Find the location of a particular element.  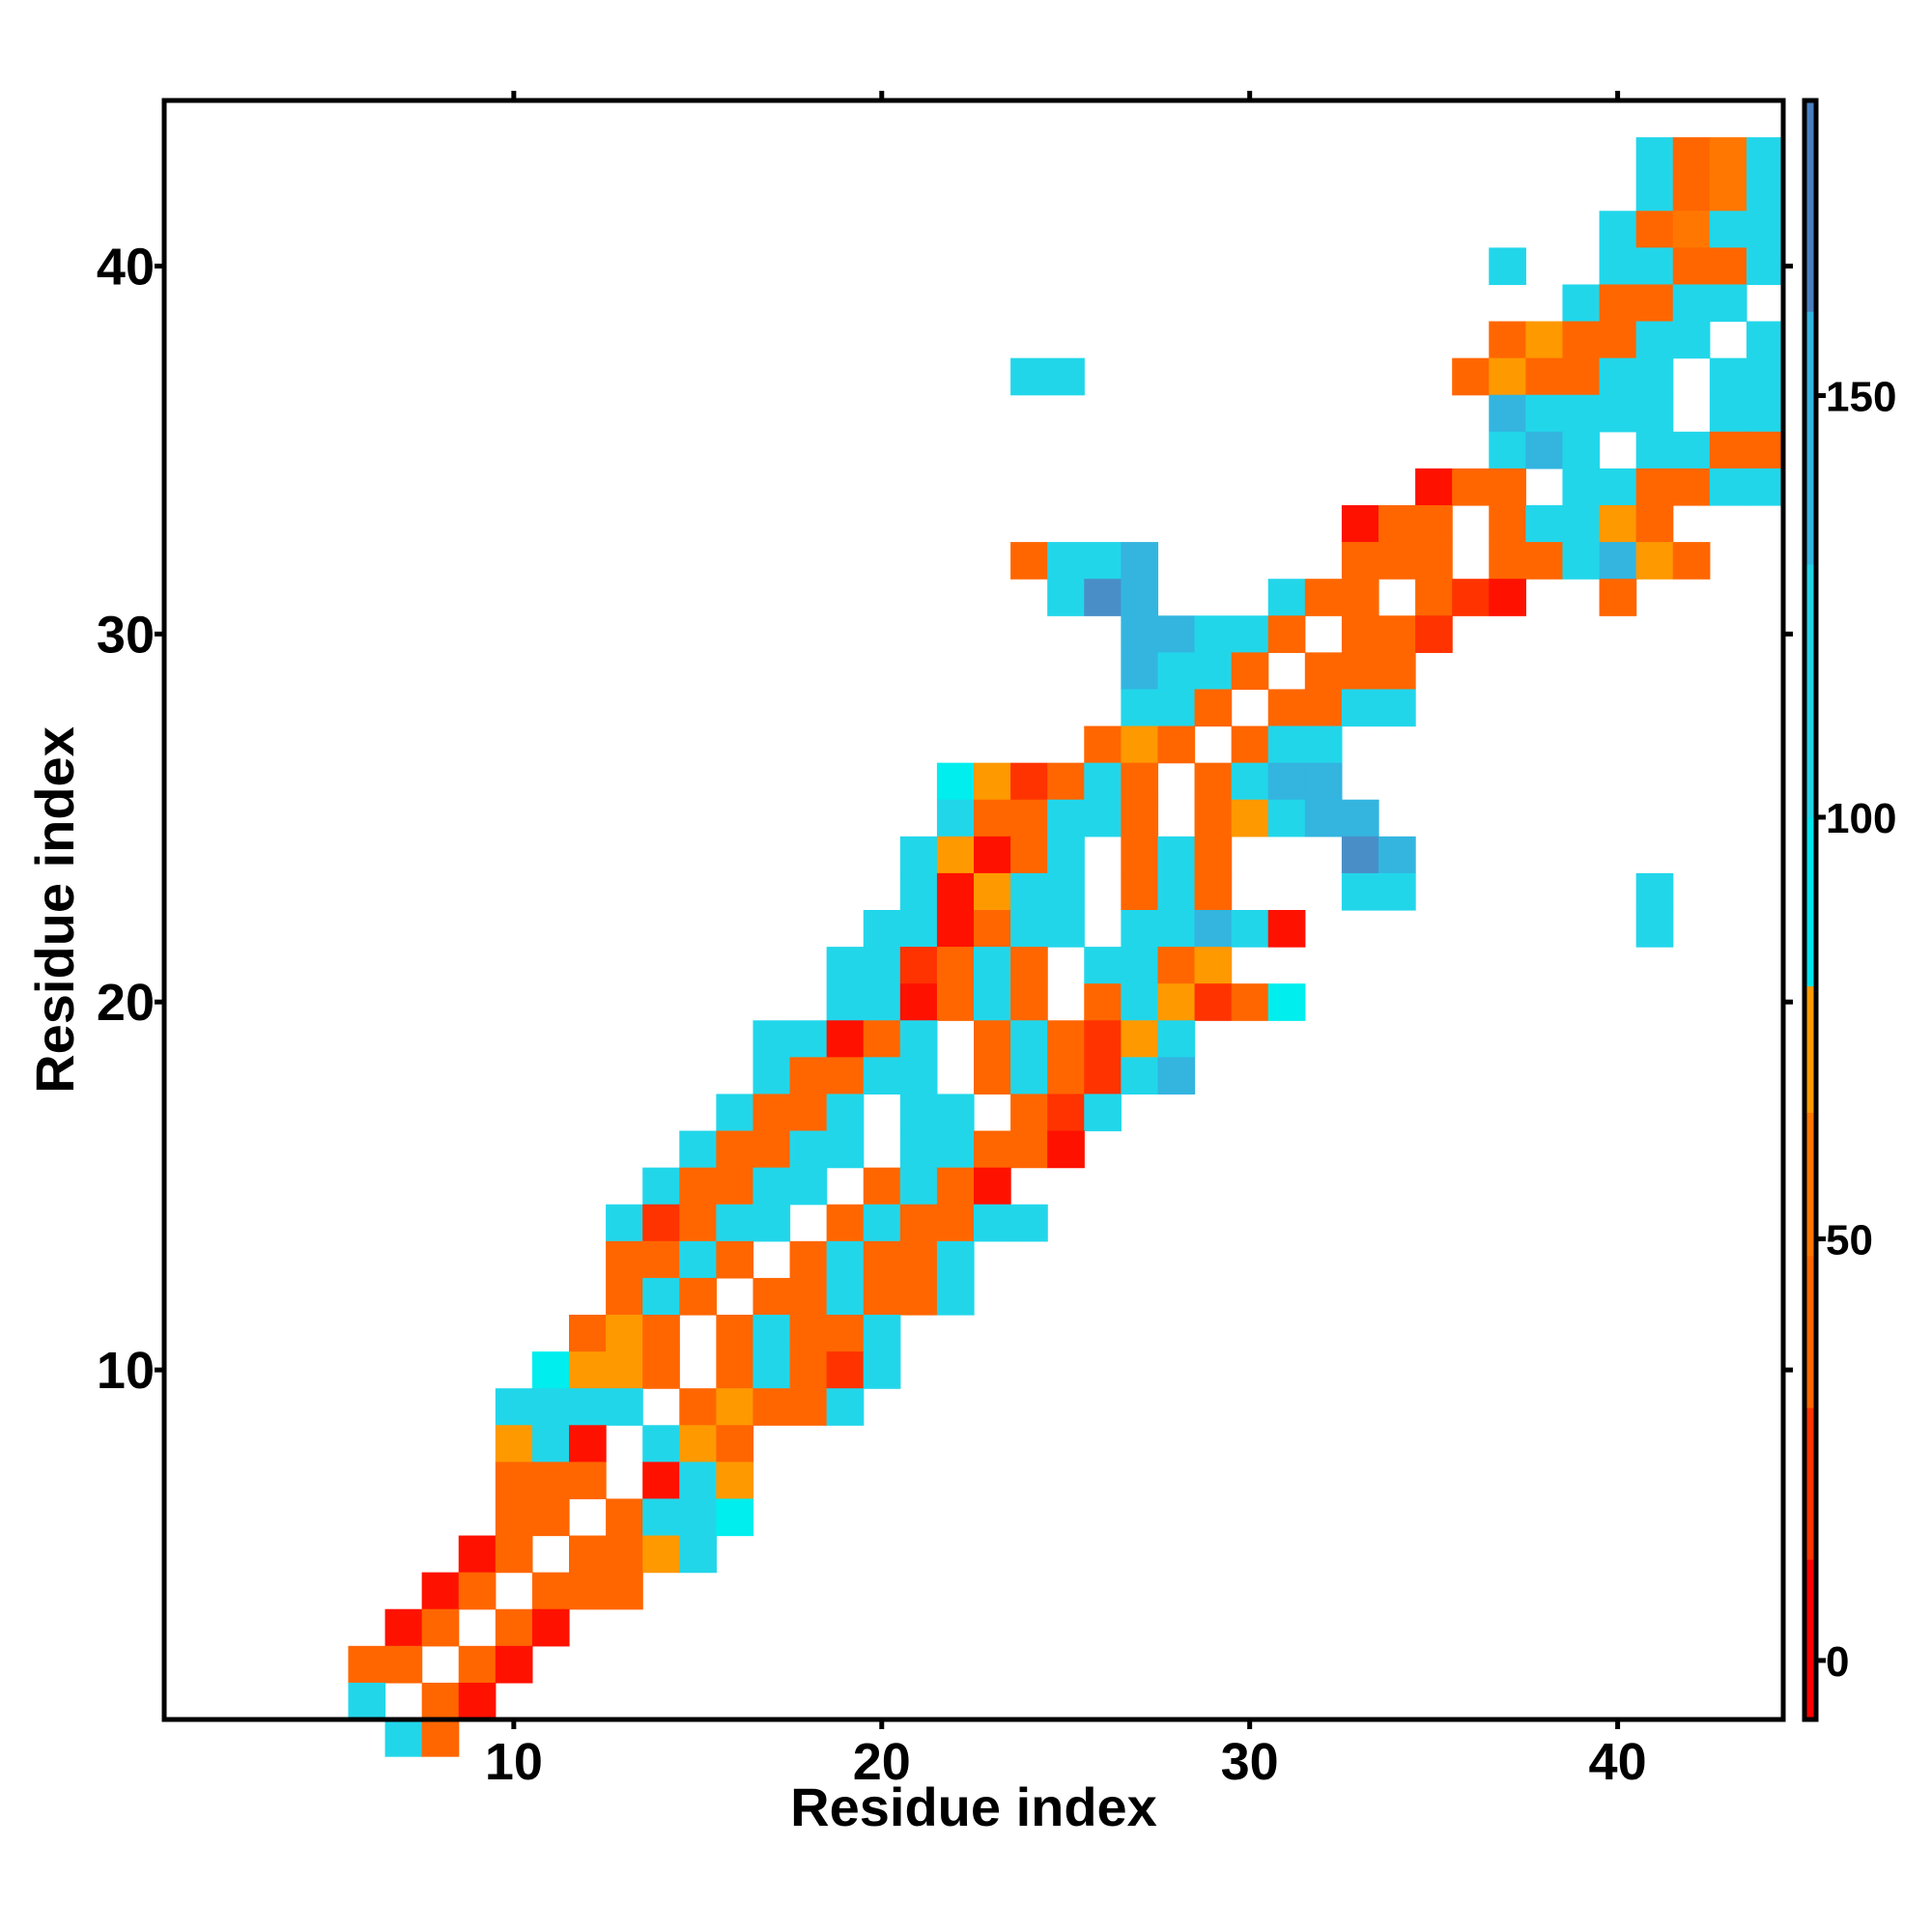

x-tick-label: 40 is located at coordinates (1618, 1762).